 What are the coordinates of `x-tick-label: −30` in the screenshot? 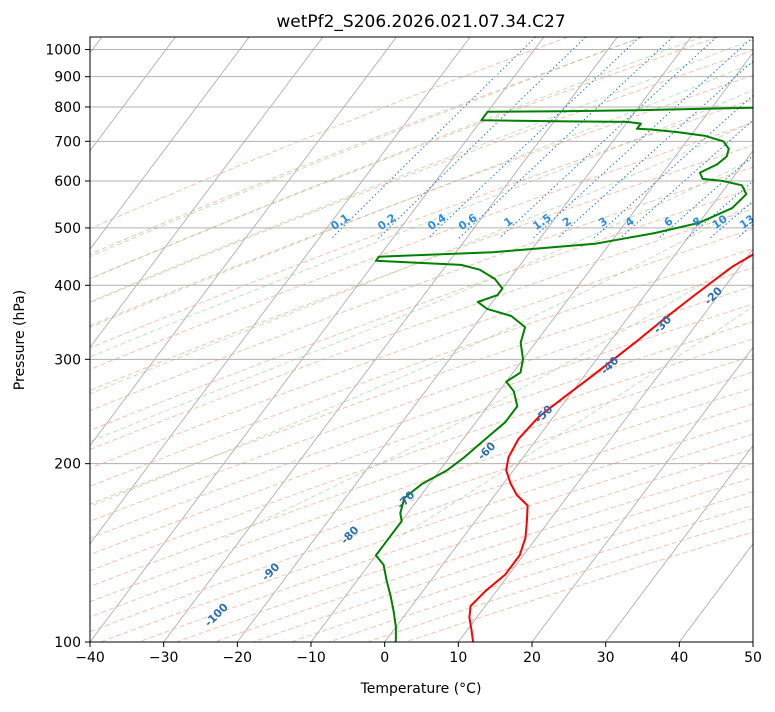 It's located at (164, 658).